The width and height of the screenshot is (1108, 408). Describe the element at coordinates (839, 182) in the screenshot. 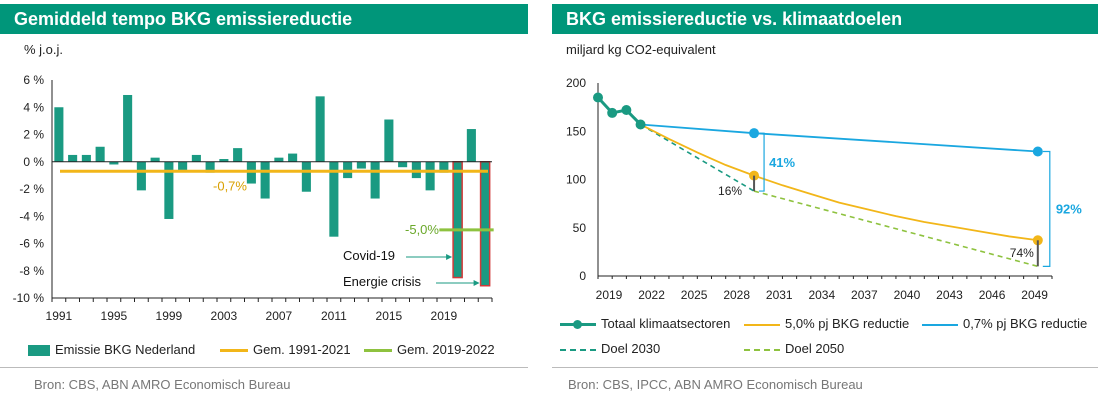

I see `fast-reduction-line` at that location.